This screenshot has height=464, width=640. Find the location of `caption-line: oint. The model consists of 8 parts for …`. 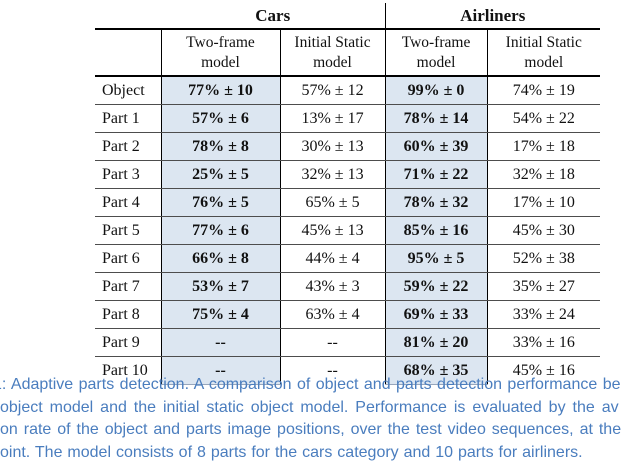

caption-line: oint. The model consists of 8 parts for … is located at coordinates (320, 453).